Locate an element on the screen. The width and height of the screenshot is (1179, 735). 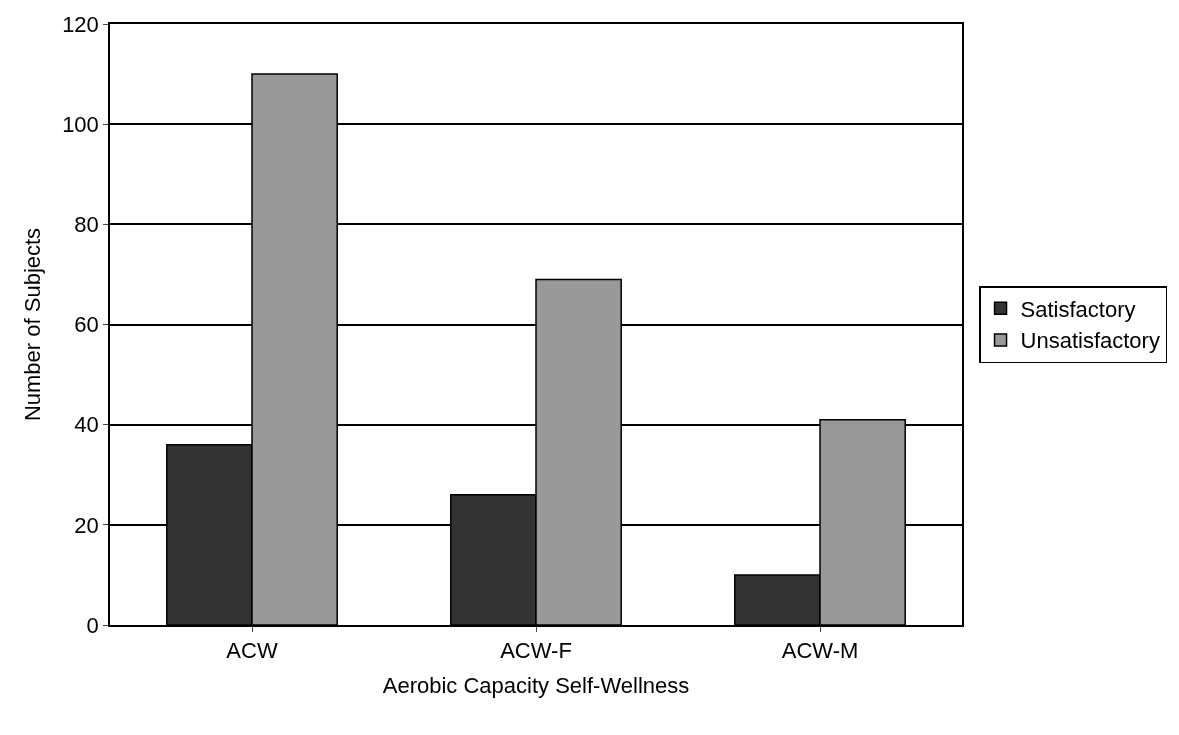
x-tick-label: ACW is located at coordinates (252, 651).